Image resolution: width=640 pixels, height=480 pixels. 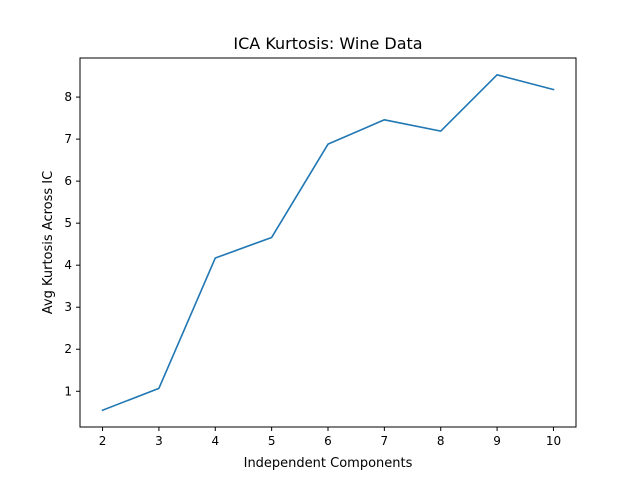 I want to click on x-tick-label: 9, so click(x=497, y=441).